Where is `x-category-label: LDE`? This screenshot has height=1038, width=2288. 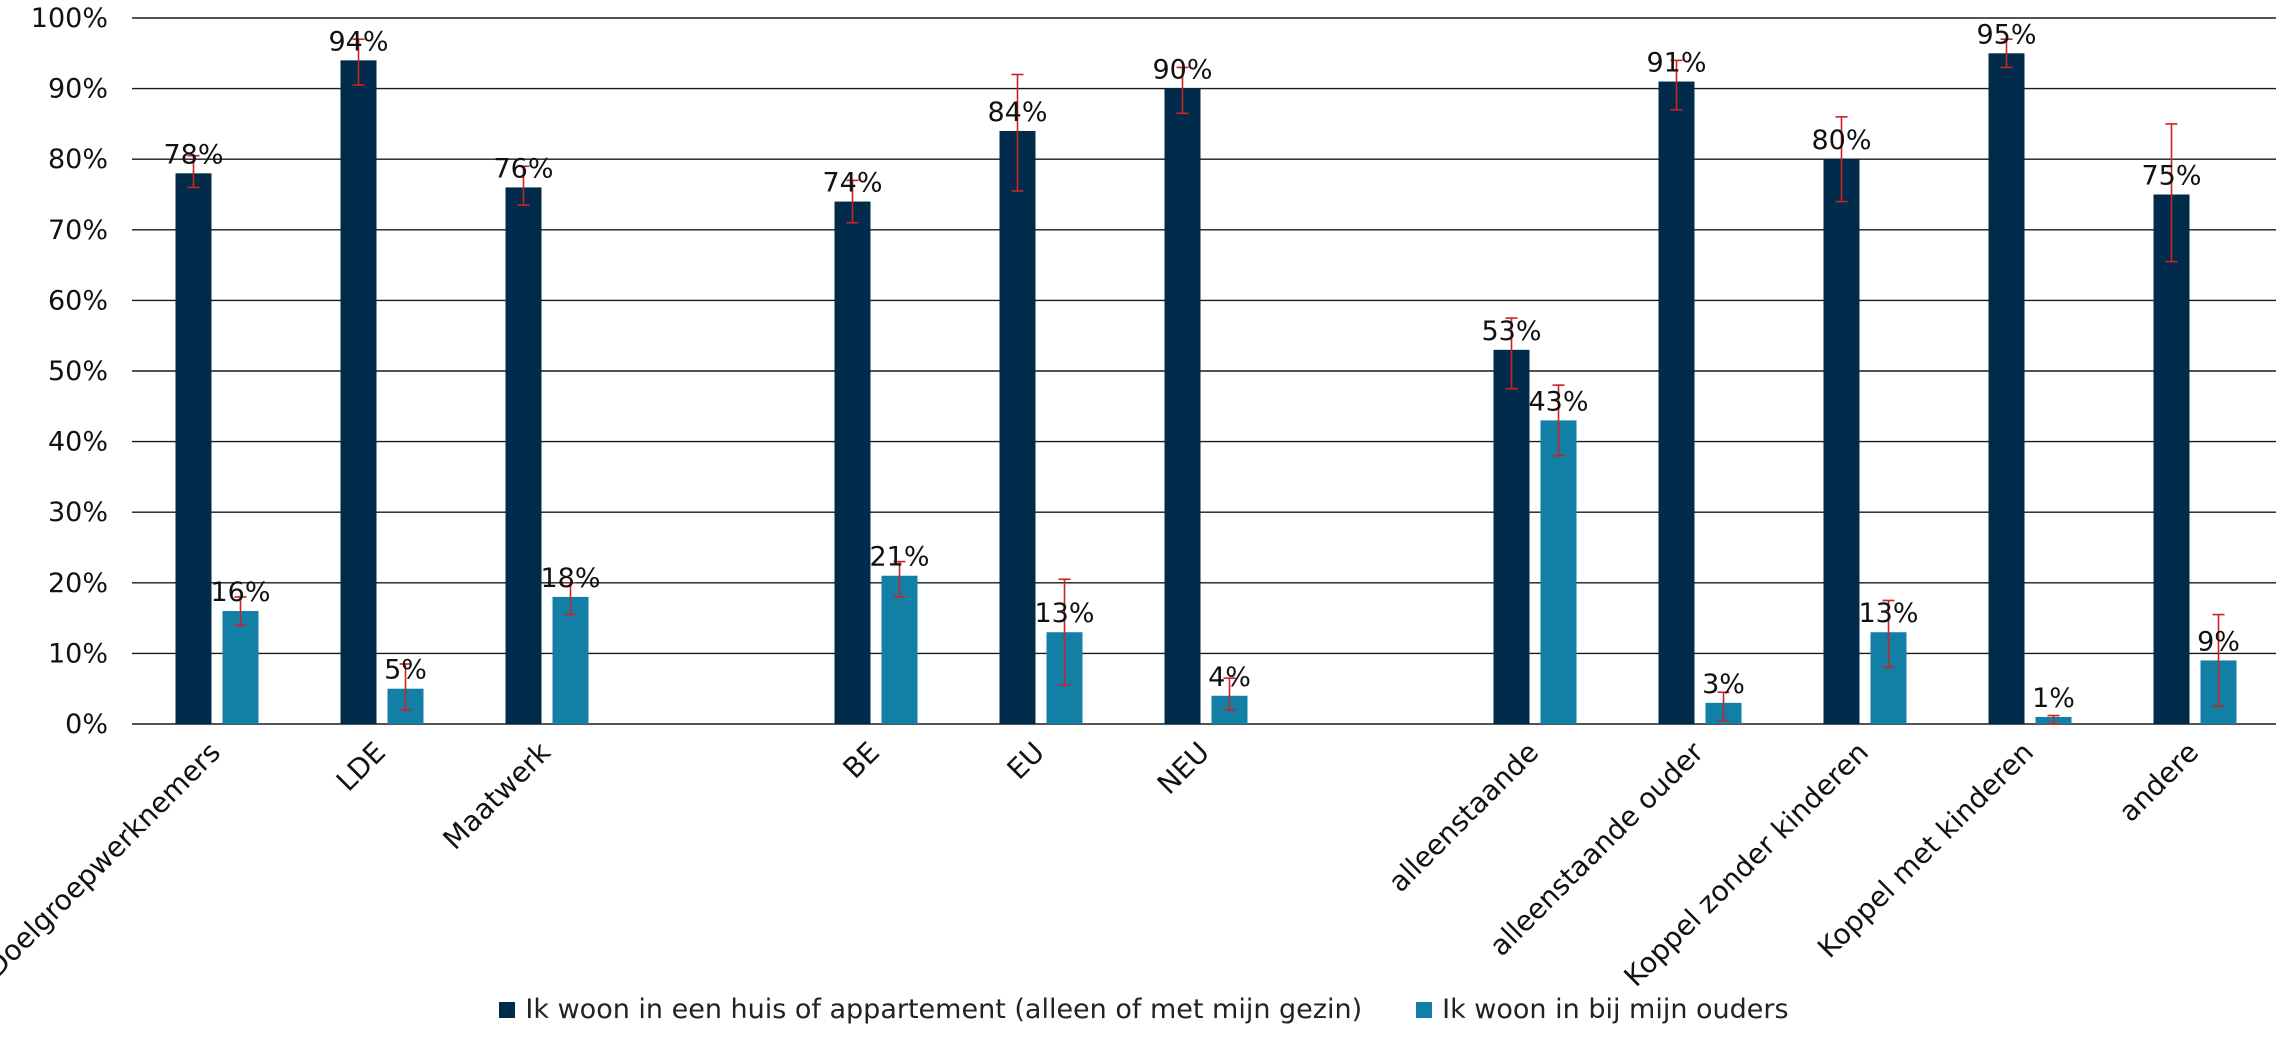 x-category-label: LDE is located at coordinates (361, 767).